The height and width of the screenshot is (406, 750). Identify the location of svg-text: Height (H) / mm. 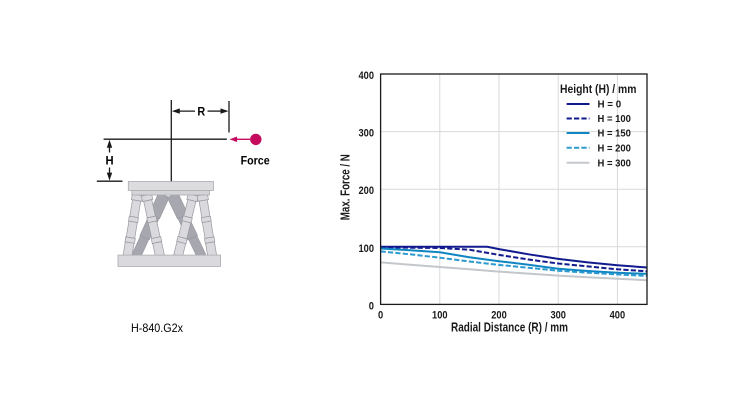
(598, 89).